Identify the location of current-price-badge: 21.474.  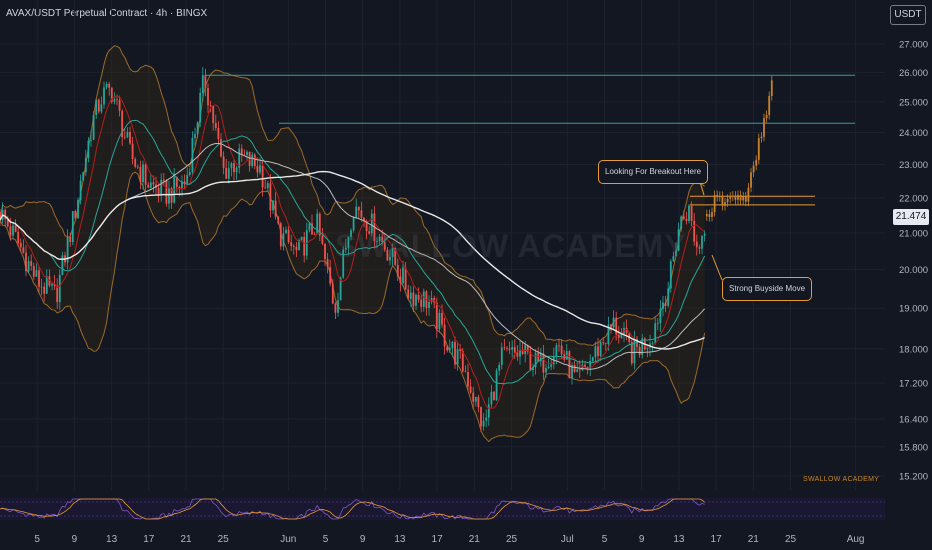
(911, 217).